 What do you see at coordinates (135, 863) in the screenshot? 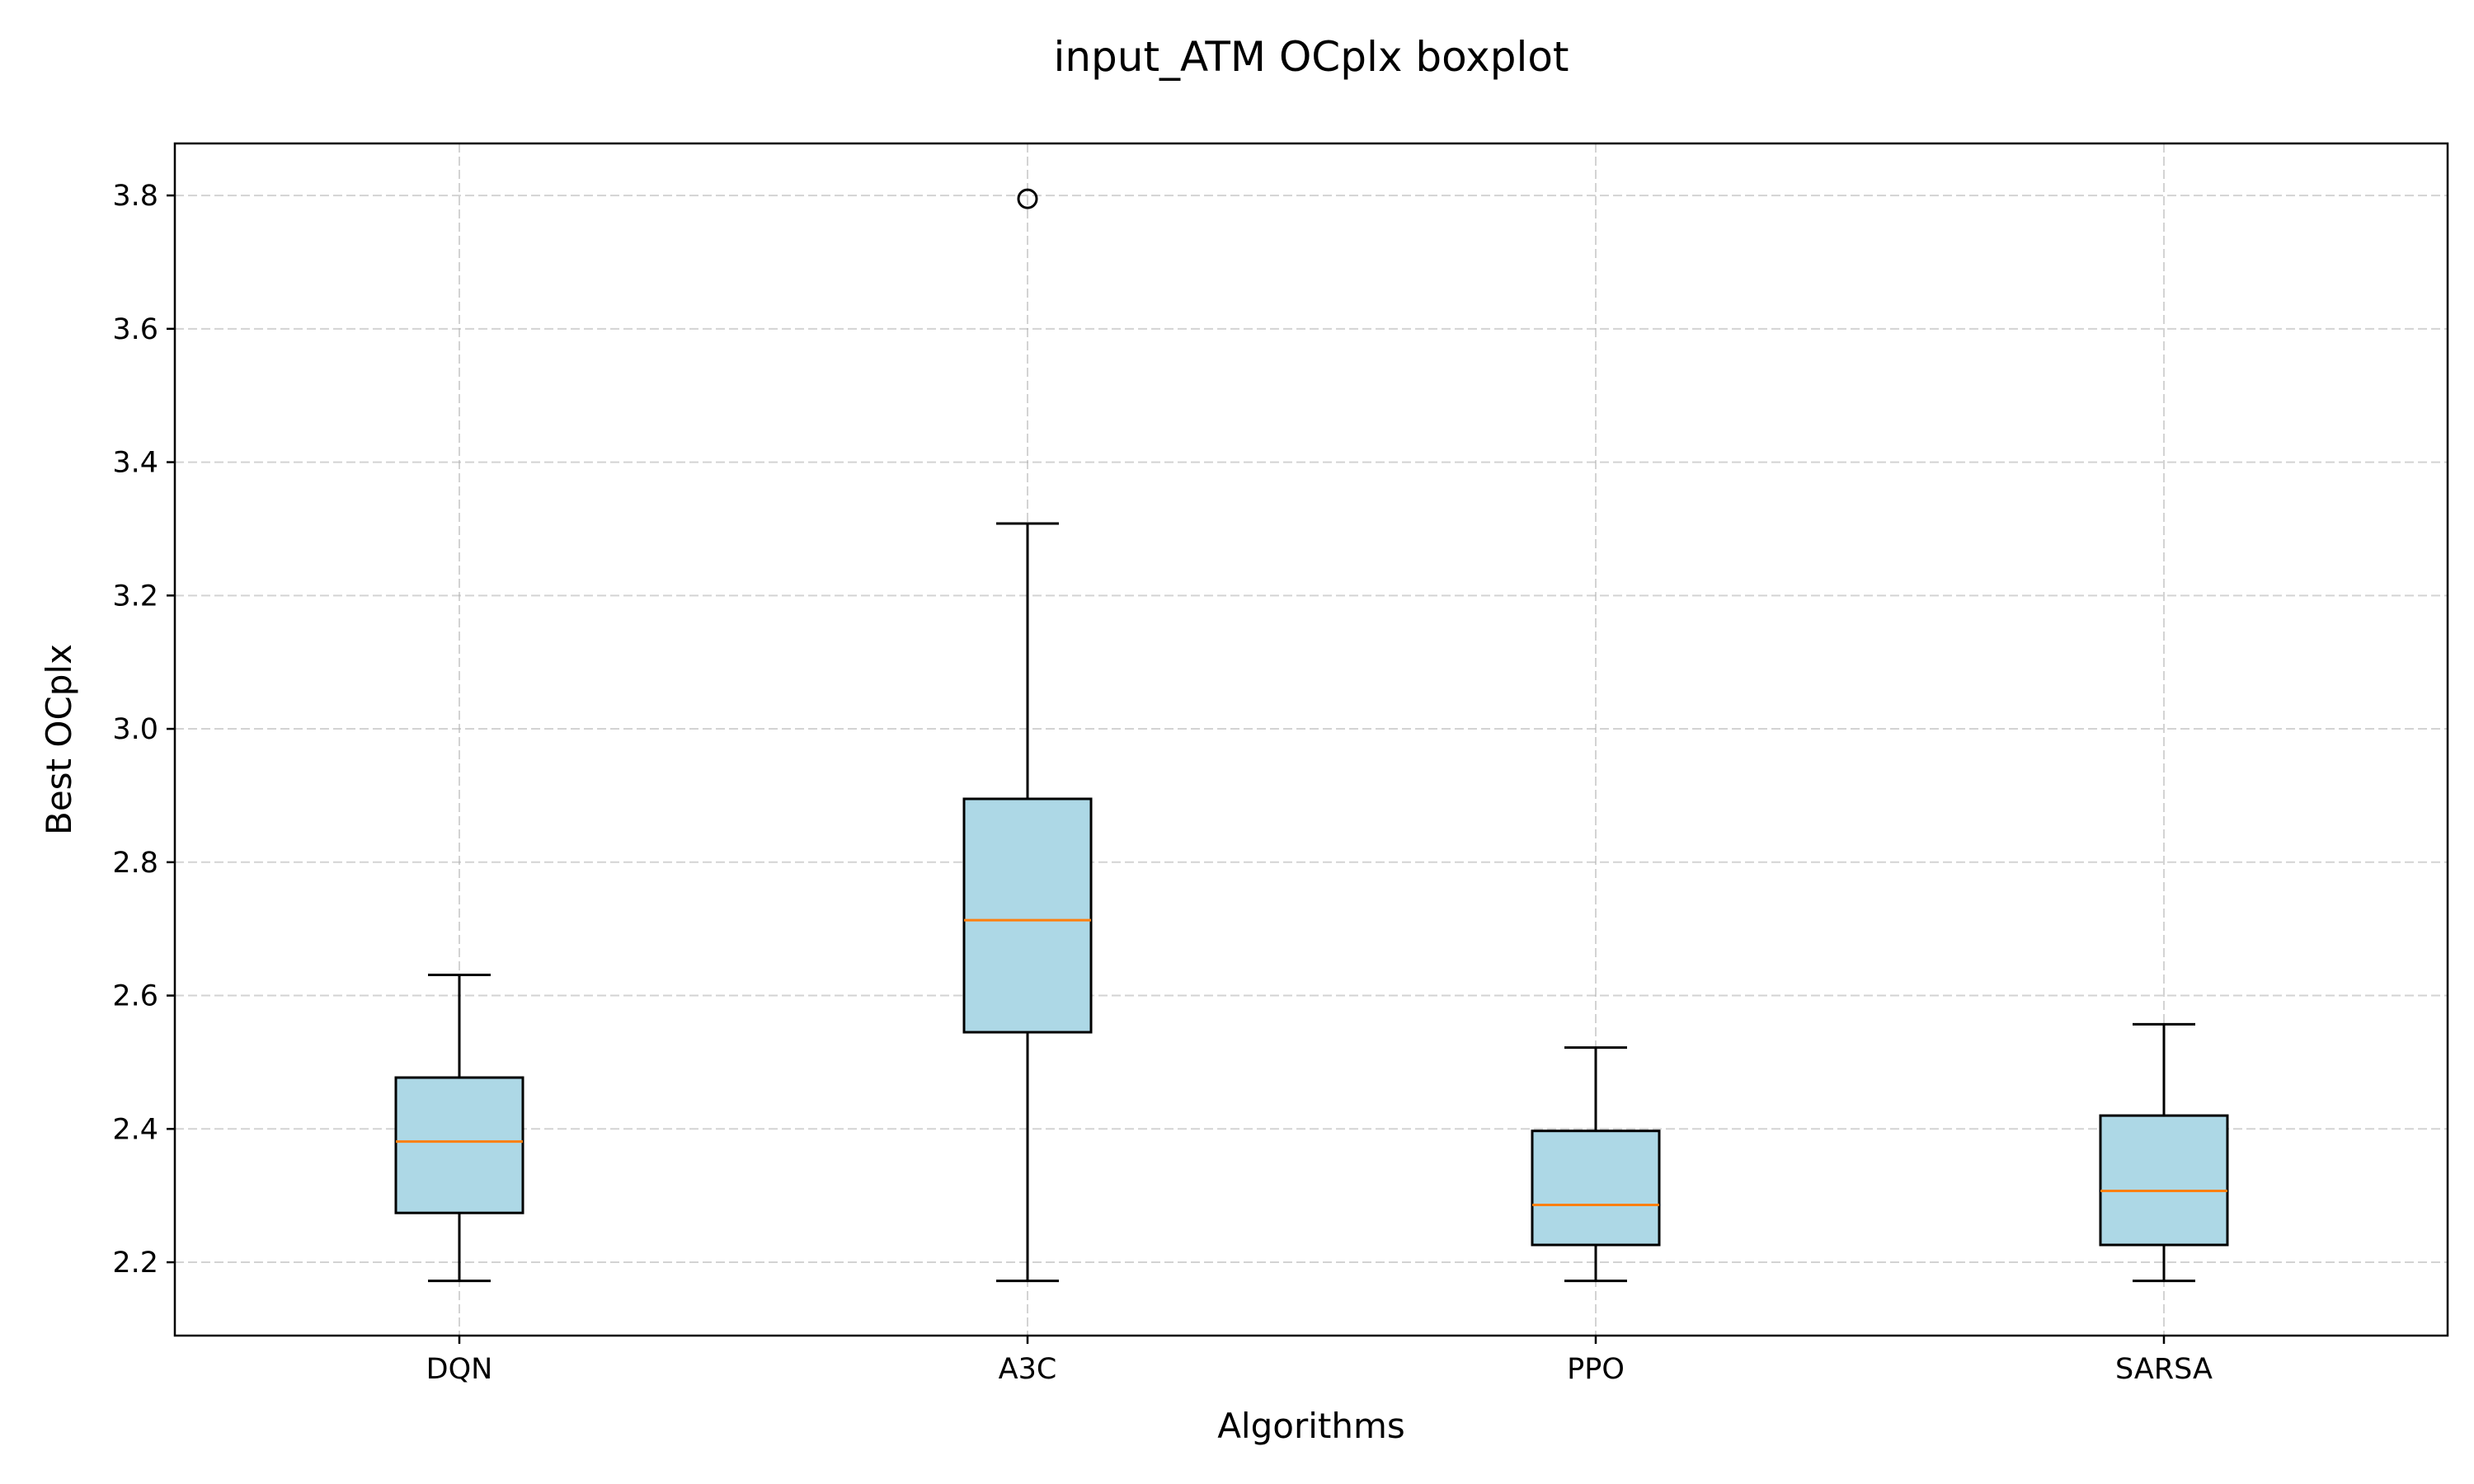
I see `y-tick-label: 2.8` at bounding box center [135, 863].